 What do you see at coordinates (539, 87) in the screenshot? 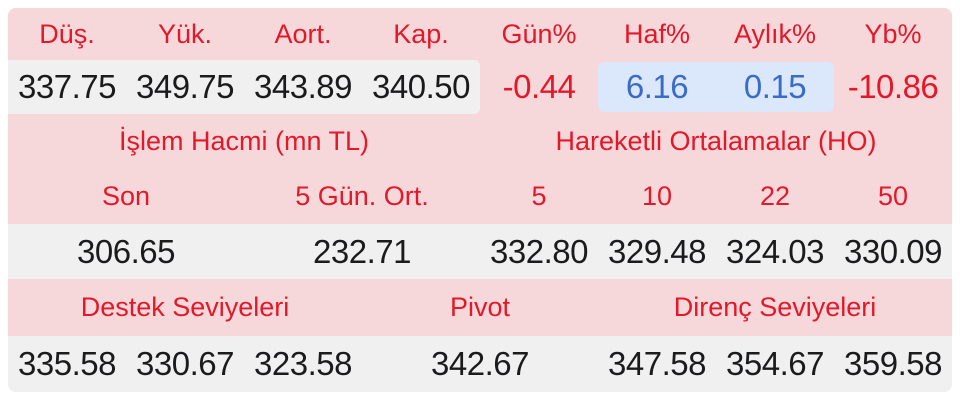
I see `value-gun-pct: -0.44` at bounding box center [539, 87].